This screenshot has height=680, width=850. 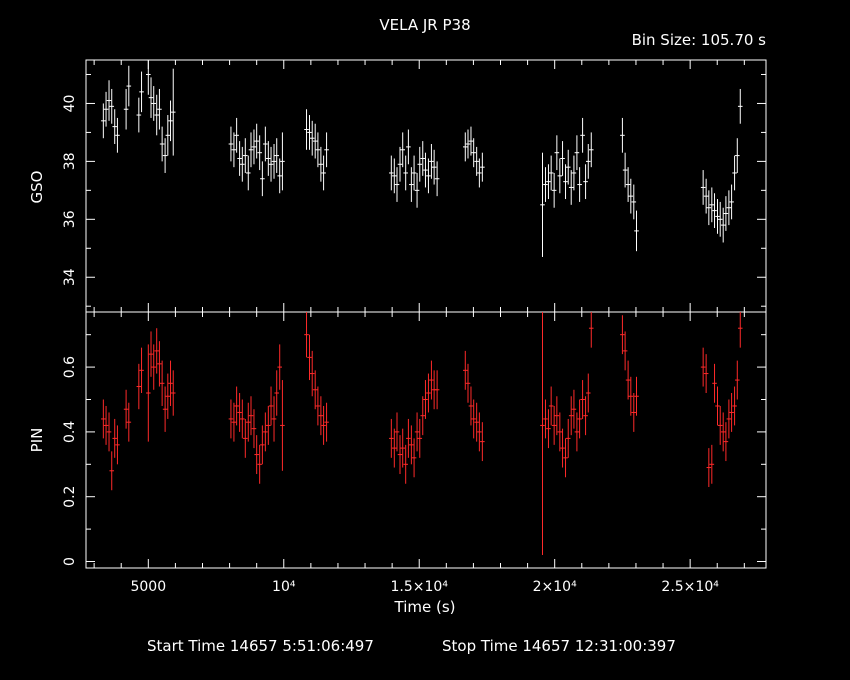 I want to click on x-tick-label: 5000, so click(x=148, y=587).